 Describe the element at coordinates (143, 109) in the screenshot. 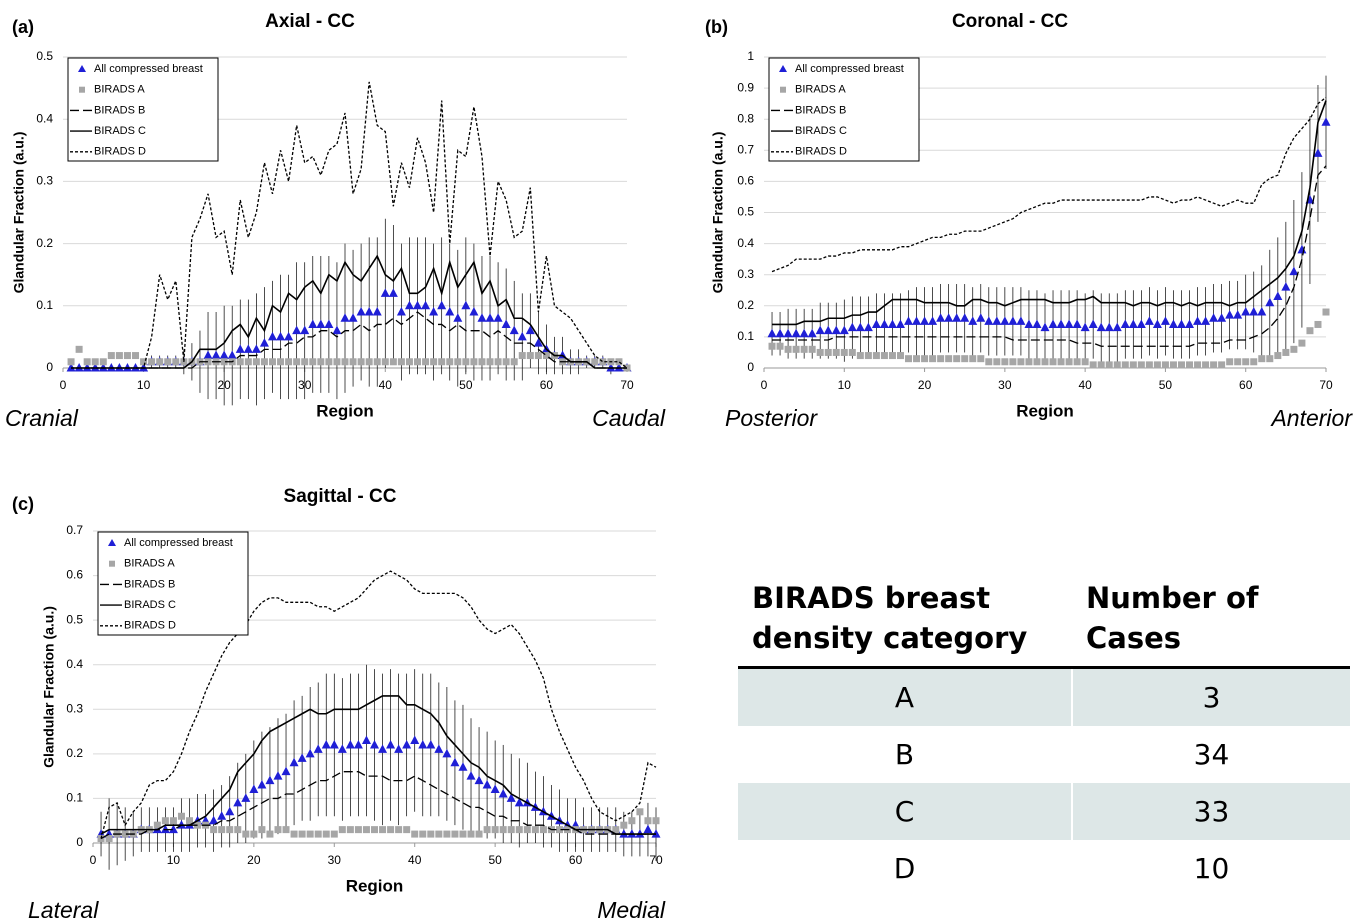

I see `legend-box` at that location.